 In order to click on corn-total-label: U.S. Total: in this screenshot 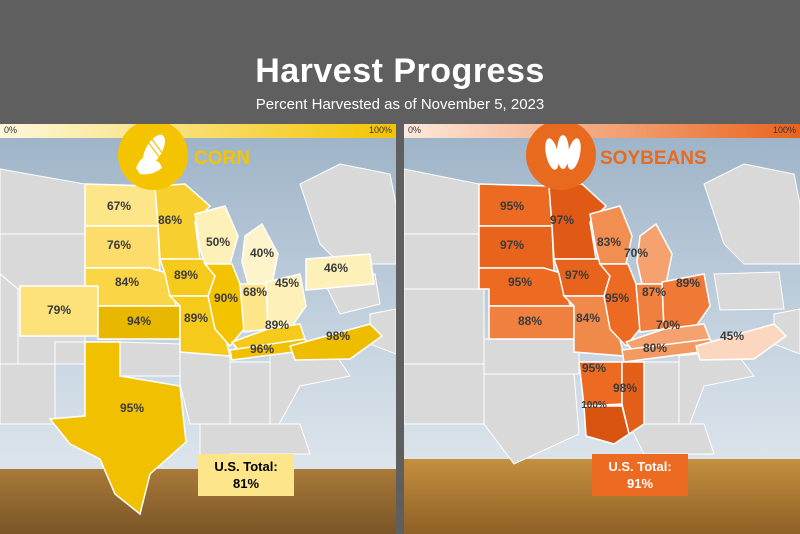, I will do `click(246, 466)`.